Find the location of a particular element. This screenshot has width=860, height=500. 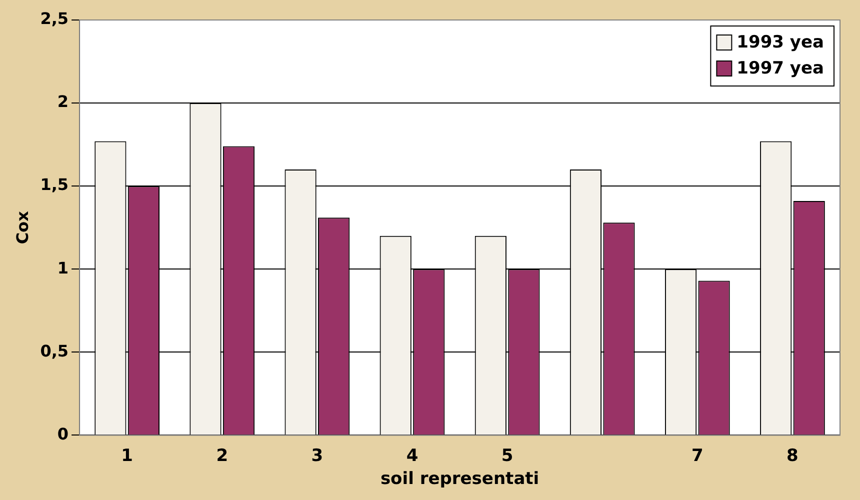

y-tick-label: 1 is located at coordinates (63, 268).